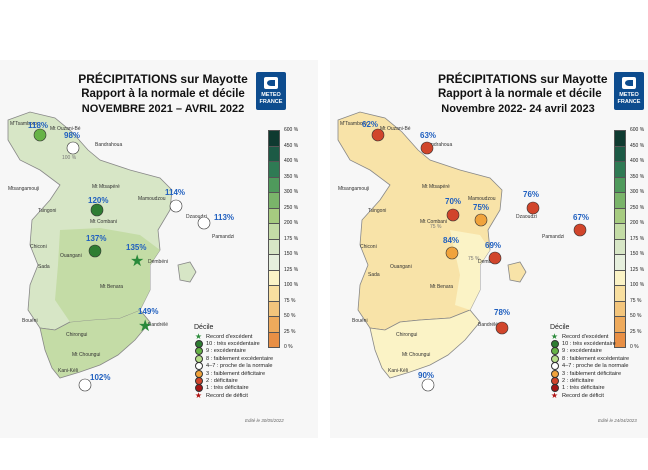 The image size is (648, 470). Describe the element at coordinates (224, 217) in the screenshot. I see `station-value: 113%` at that location.